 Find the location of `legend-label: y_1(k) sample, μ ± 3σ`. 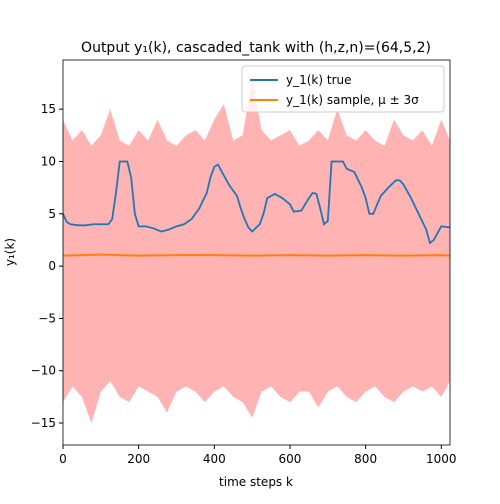

legend-label: y_1(k) sample, μ ± 3σ is located at coordinates (352, 100).